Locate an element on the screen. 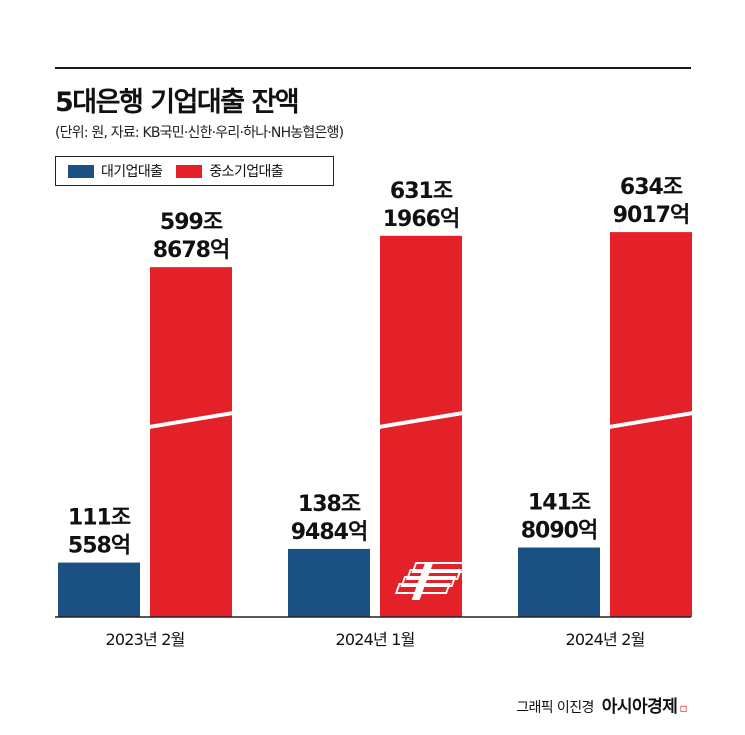 The image size is (745, 735). legend: 대기업대출 중소기업대출 is located at coordinates (194, 171).